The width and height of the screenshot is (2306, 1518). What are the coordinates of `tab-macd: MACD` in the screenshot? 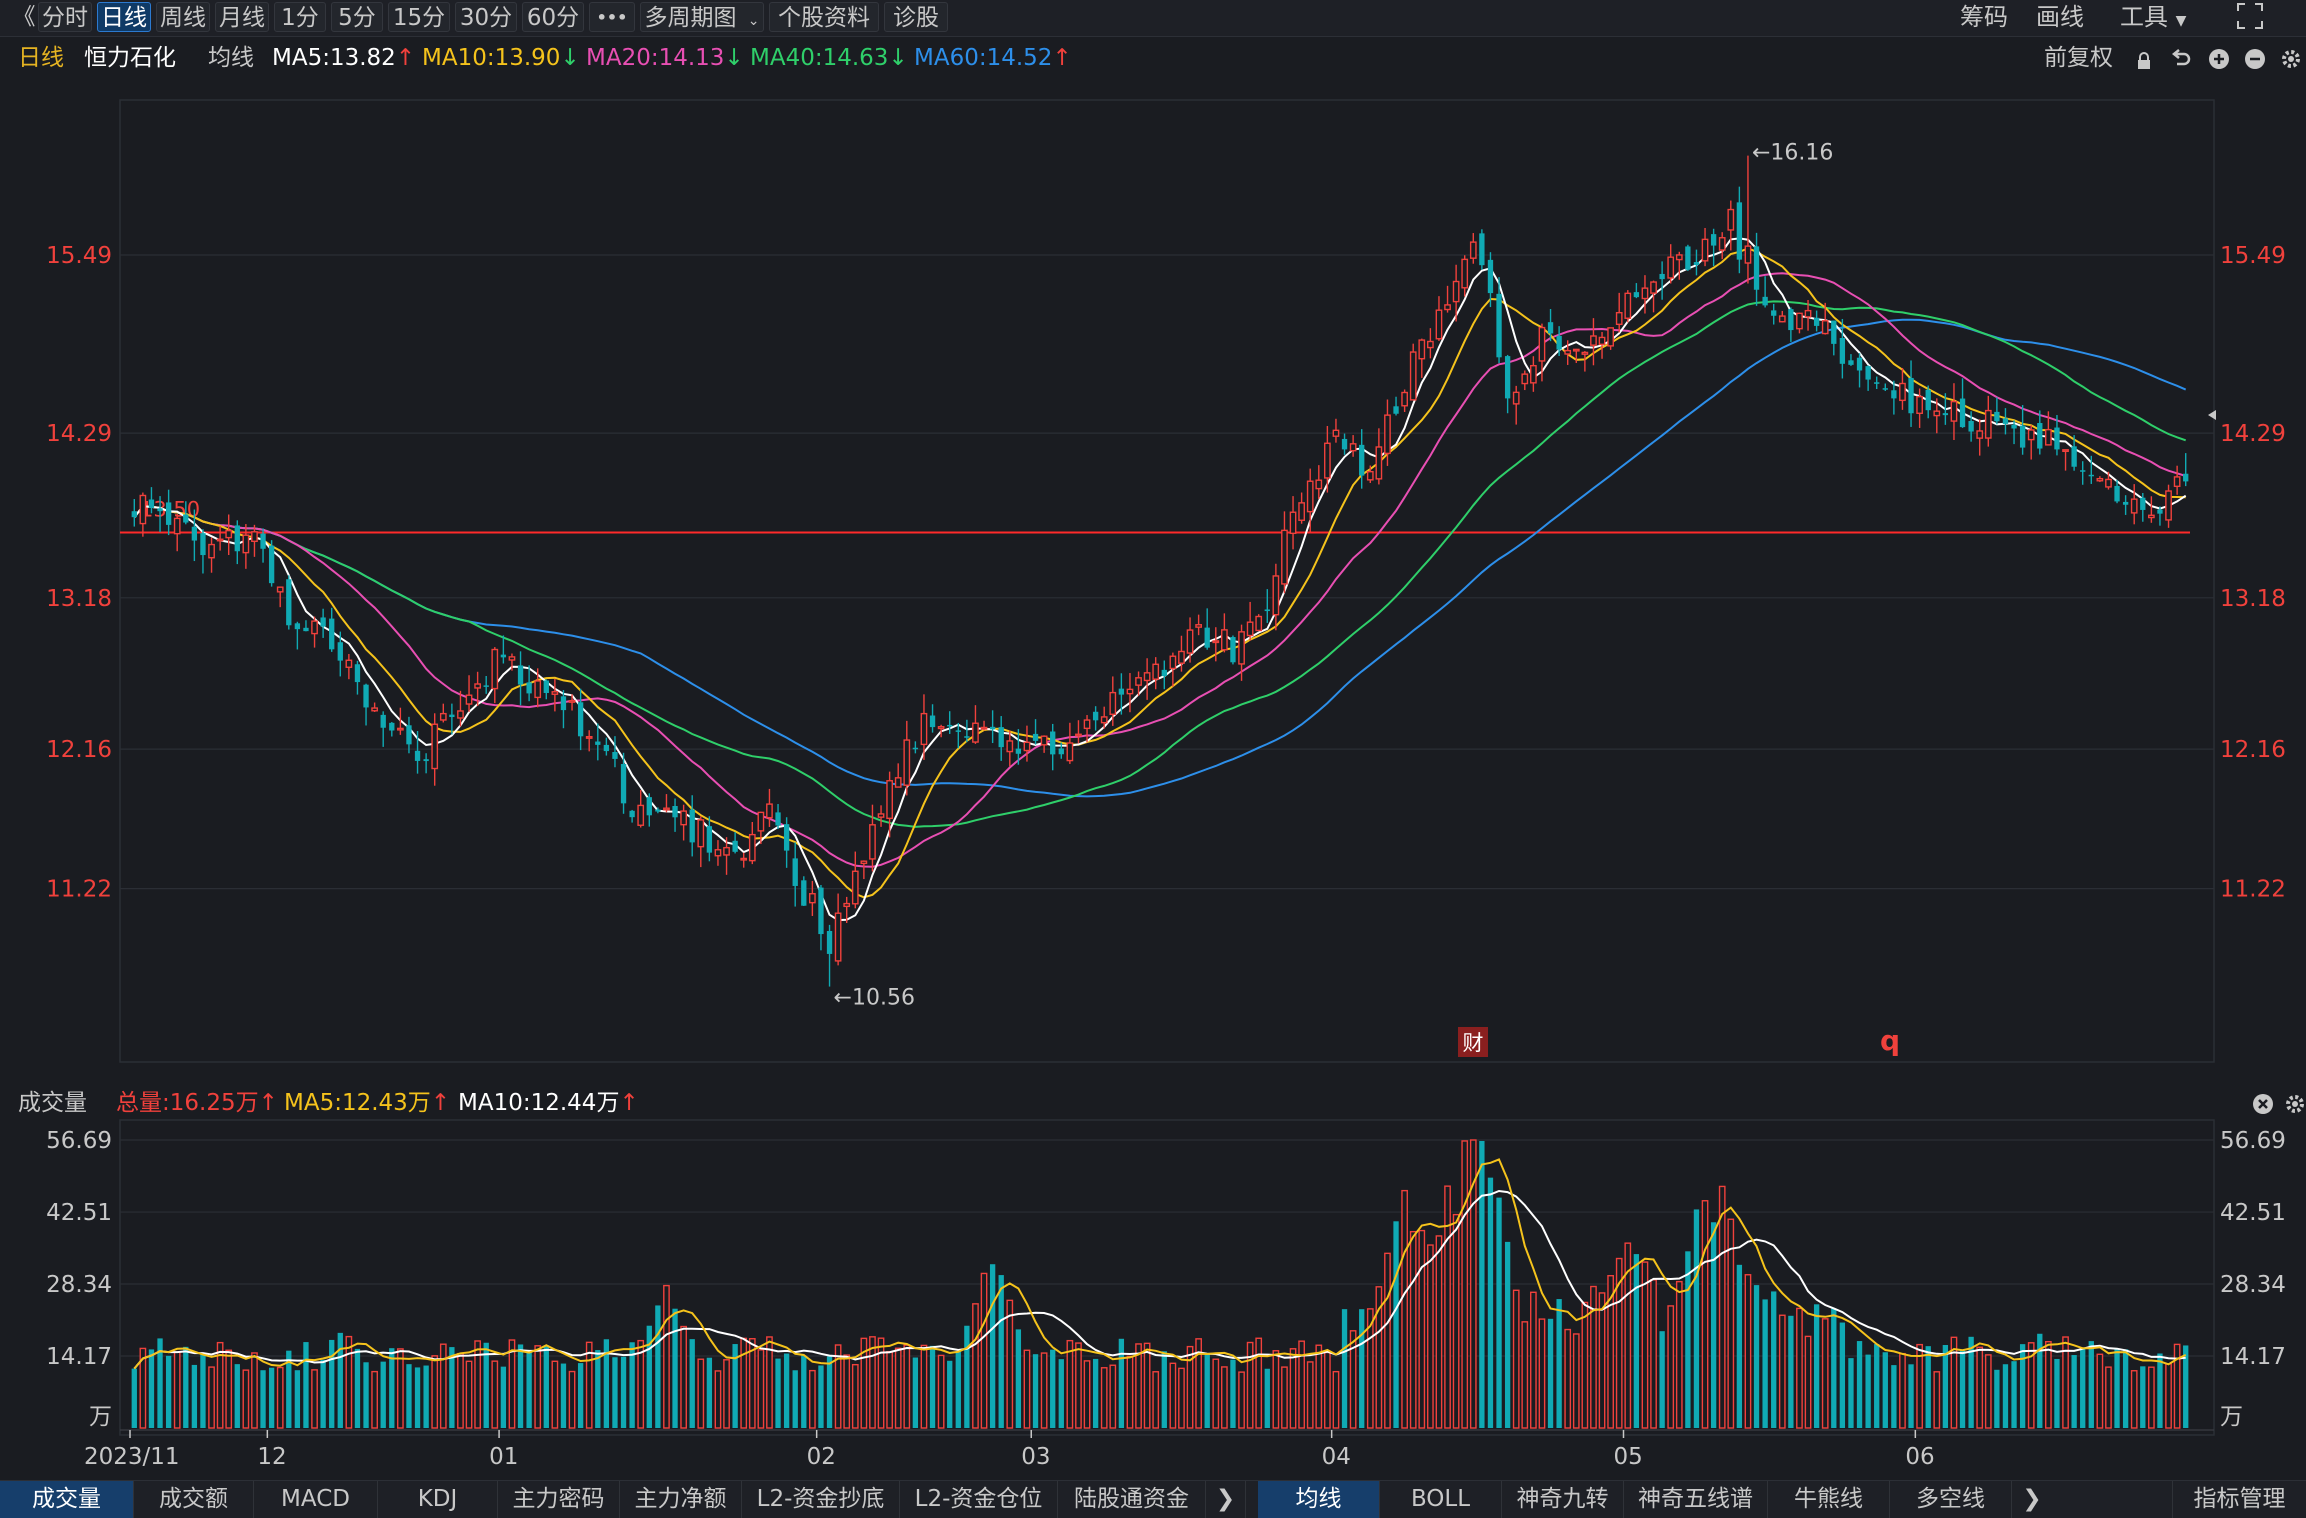 It's located at (316, 1499).